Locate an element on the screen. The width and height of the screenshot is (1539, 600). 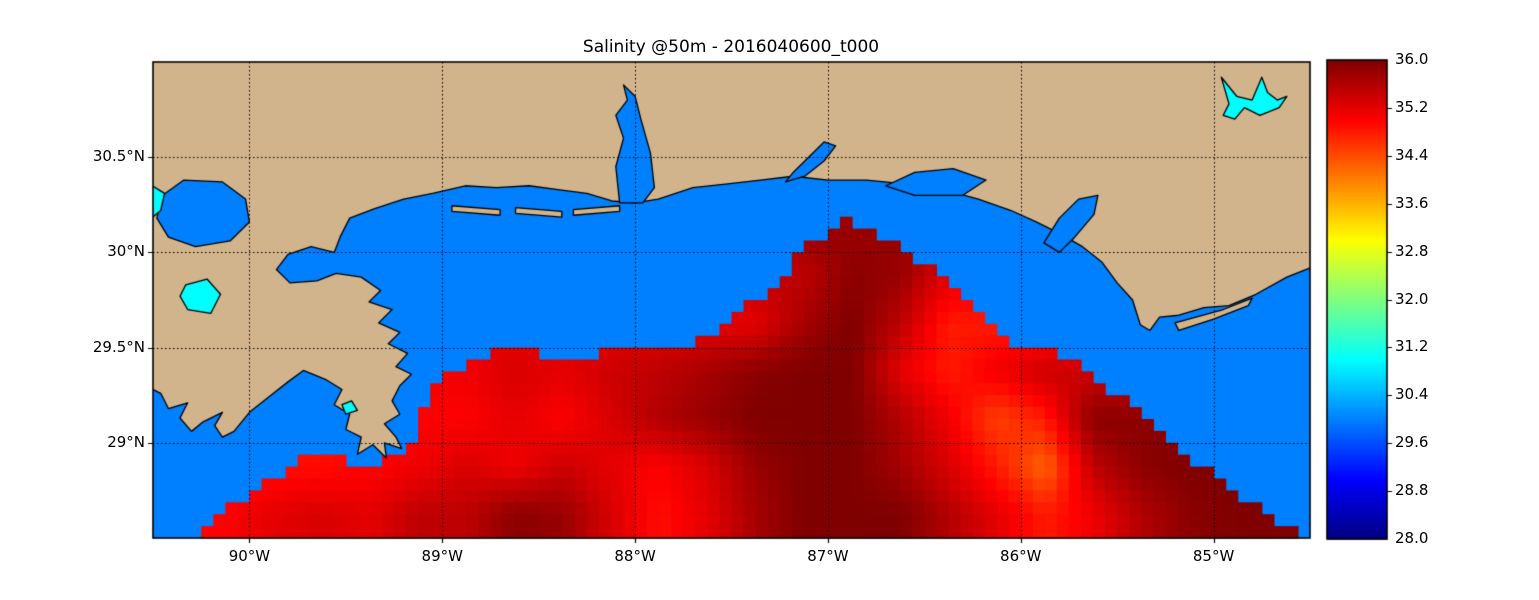
colorbar-tick-label: 32.0 is located at coordinates (1412, 298).